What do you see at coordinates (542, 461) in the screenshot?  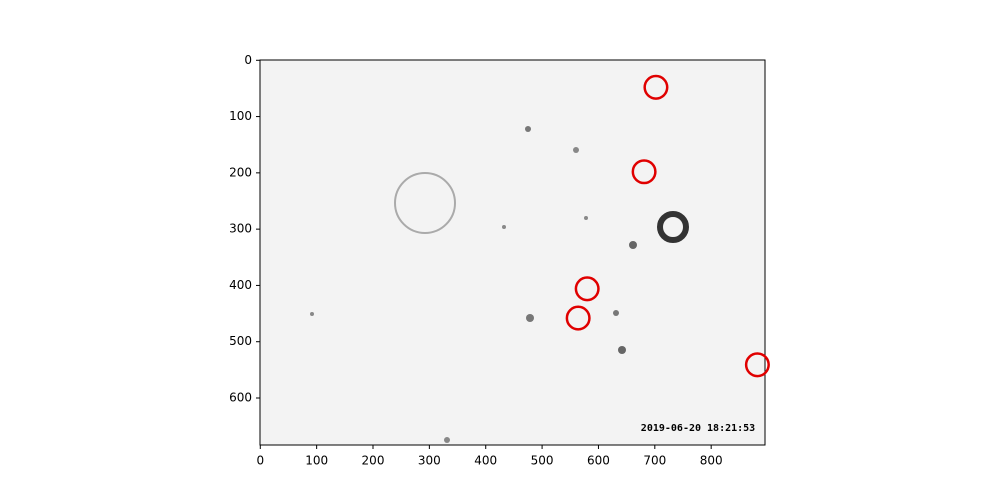 I see `x-tick-label: 500` at bounding box center [542, 461].